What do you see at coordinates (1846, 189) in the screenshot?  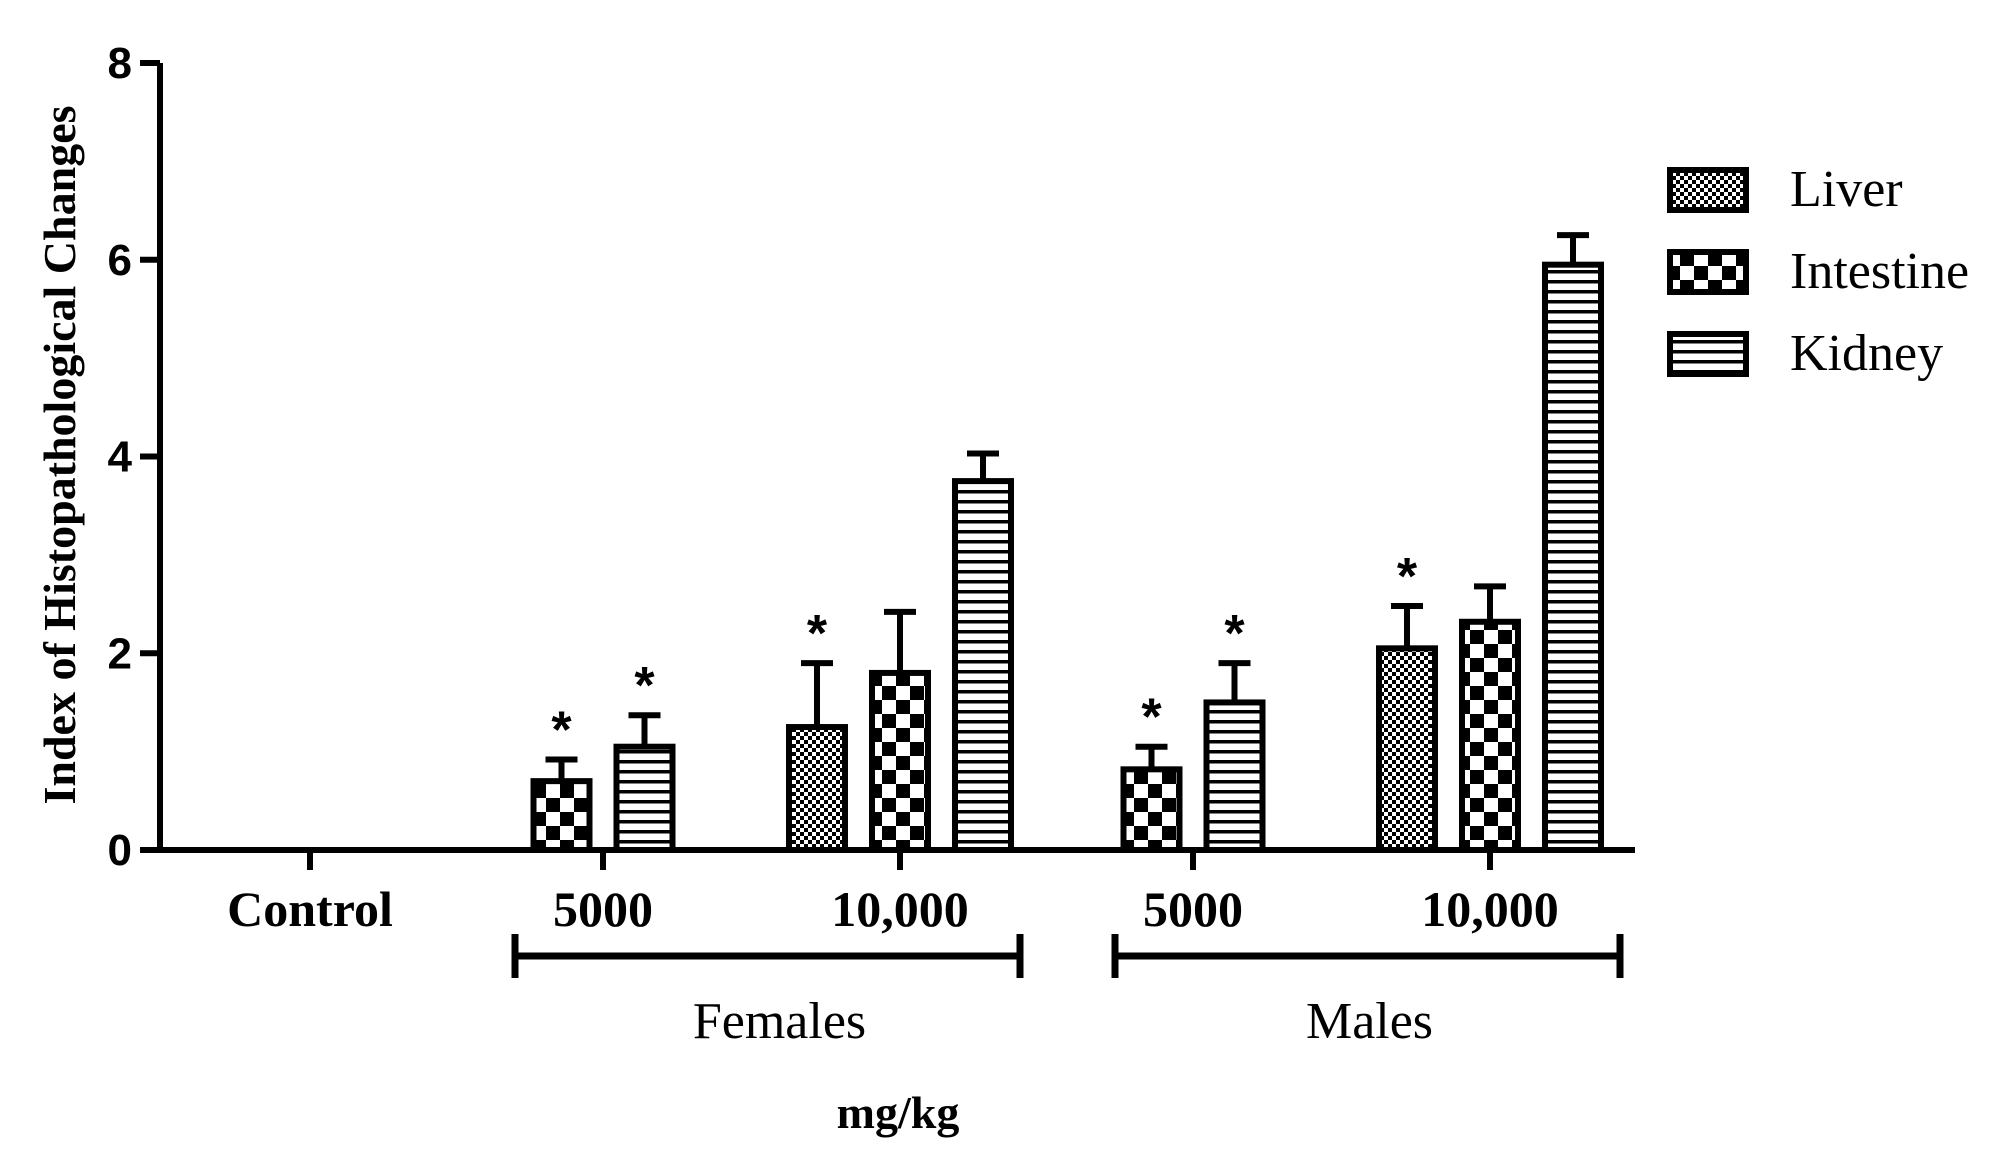 I see `legend-label-liver: Liver` at bounding box center [1846, 189].